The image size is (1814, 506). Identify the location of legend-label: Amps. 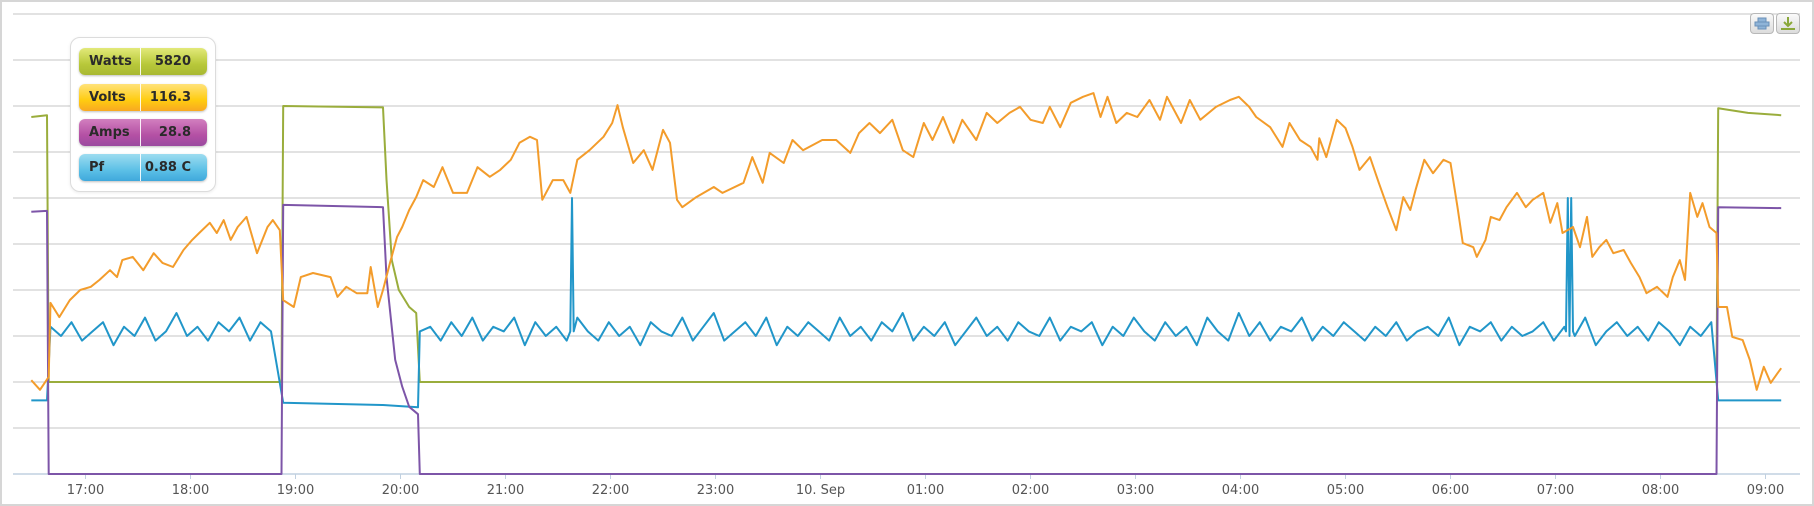
(110, 132).